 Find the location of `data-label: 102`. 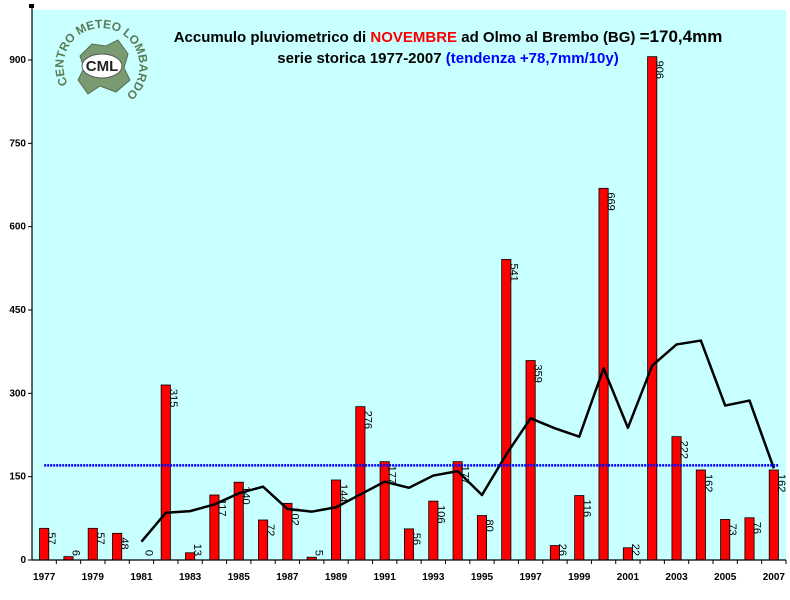

data-label: 102 is located at coordinates (294, 516).